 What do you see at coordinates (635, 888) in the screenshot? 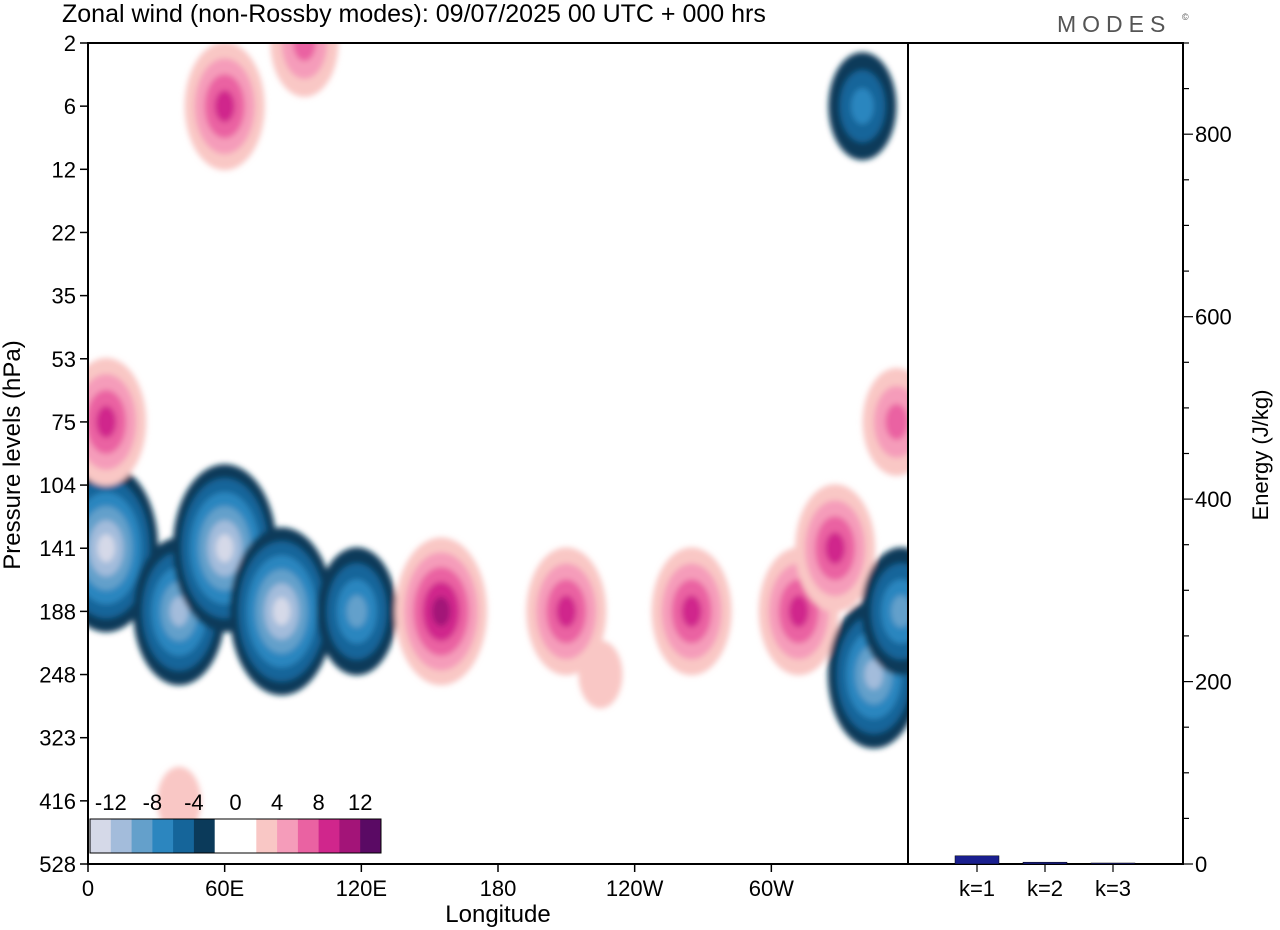
I see `x-tick-label: 120W` at bounding box center [635, 888].